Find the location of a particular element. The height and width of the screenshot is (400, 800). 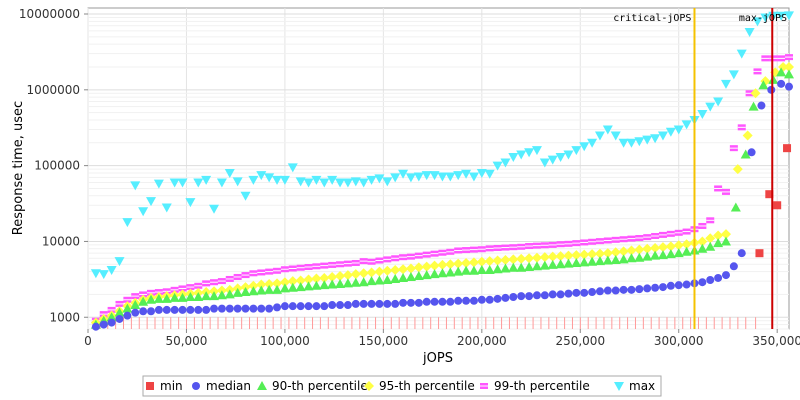

y-tick-label: 10000000 is located at coordinates (49, 14).